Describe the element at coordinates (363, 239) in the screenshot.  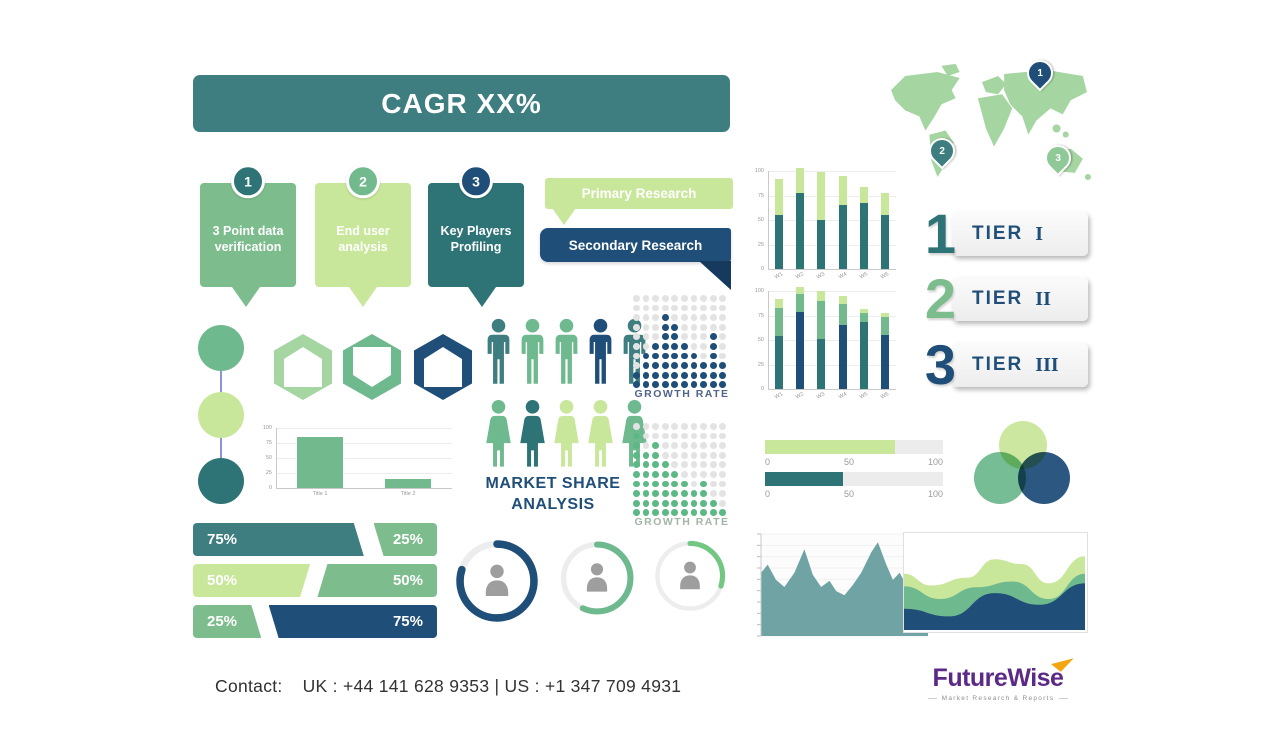
I see `step-label: End user analysis` at that location.